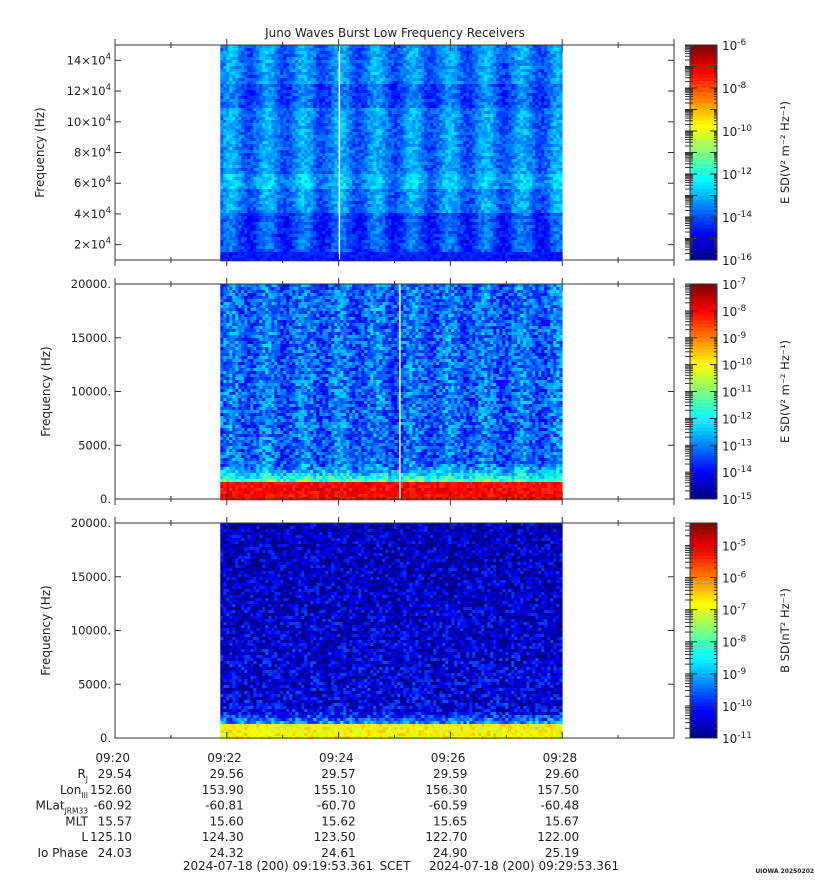 Image resolution: width=815 pixels, height=880 pixels. I want to click on xtick-label-0: 09:20, so click(112, 758).